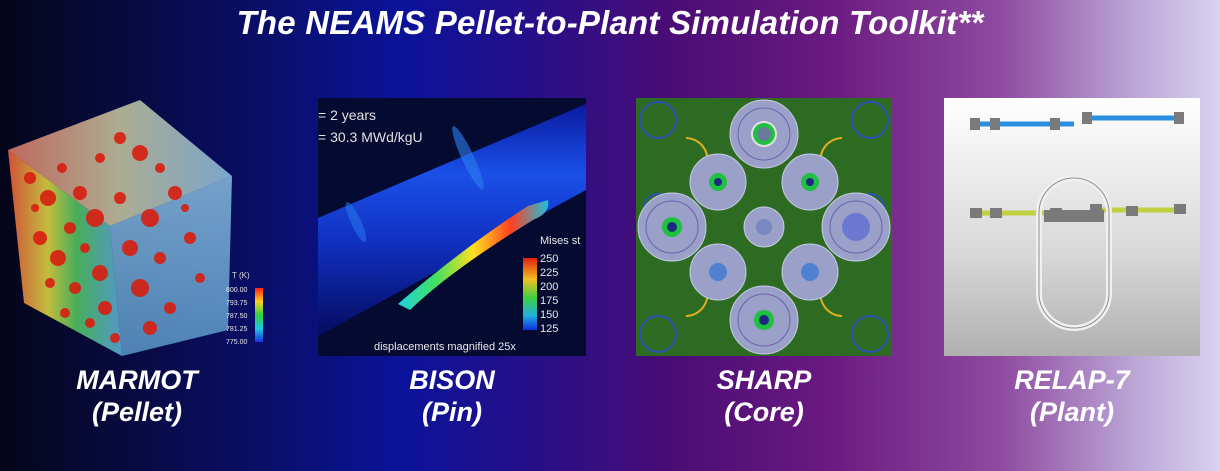 The image size is (1220, 471). I want to click on marmot-legend-tick: 775.00, so click(237, 342).